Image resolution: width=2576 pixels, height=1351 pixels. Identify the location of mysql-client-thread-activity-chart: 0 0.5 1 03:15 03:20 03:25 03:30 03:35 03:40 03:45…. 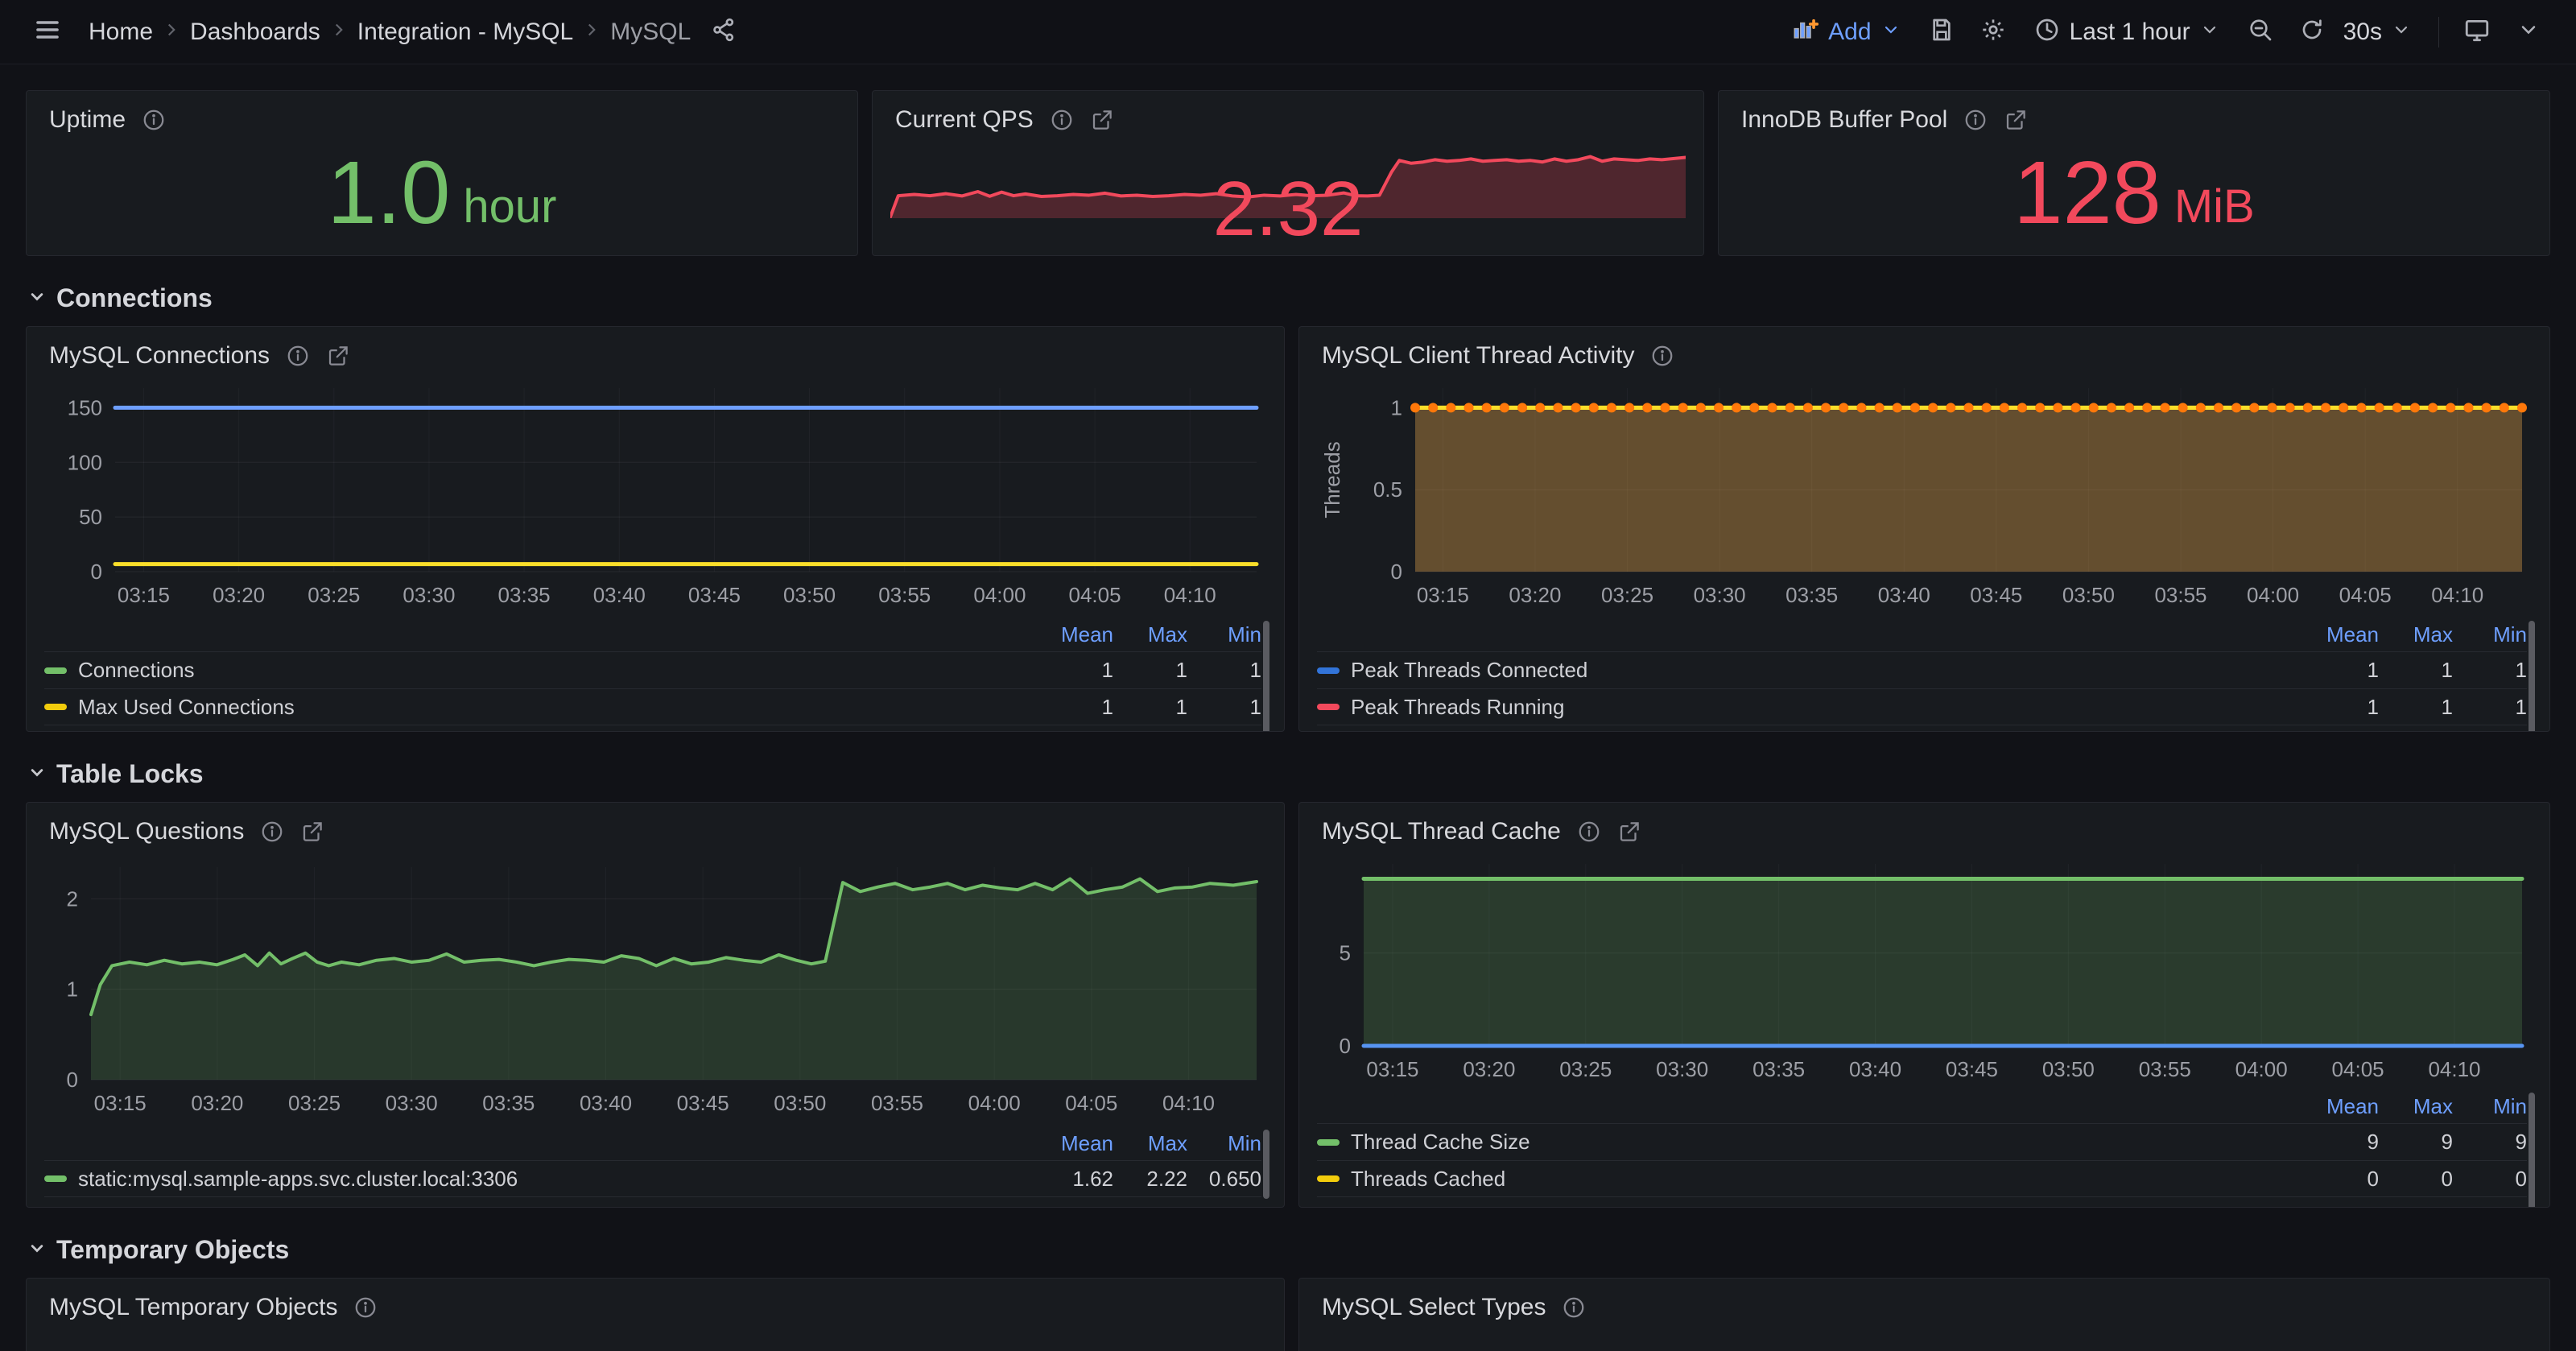
(1924, 497).